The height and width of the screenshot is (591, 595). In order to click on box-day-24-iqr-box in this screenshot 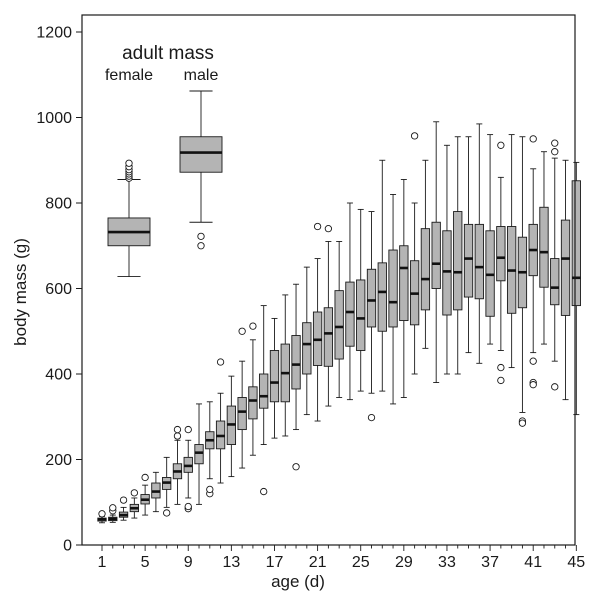, I will do `click(350, 314)`.